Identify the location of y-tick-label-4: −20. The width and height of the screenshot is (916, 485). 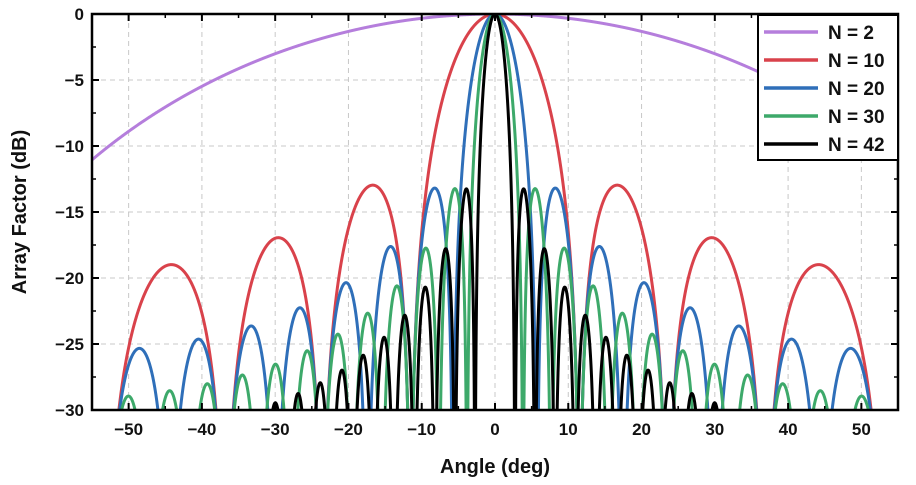
(69, 278).